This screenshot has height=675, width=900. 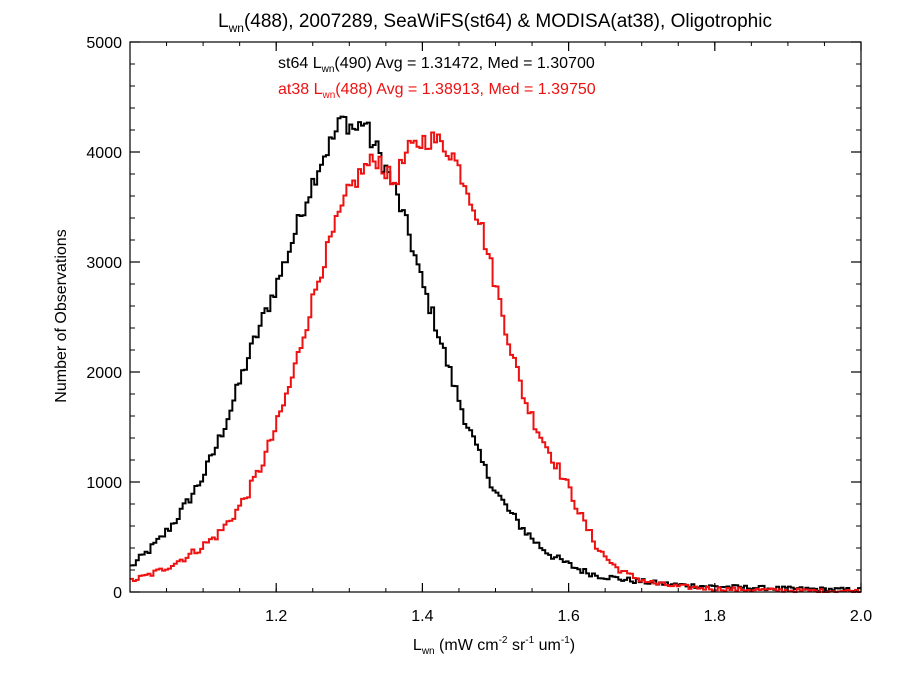 What do you see at coordinates (422, 616) in the screenshot?
I see `x-tick-label: 1.4` at bounding box center [422, 616].